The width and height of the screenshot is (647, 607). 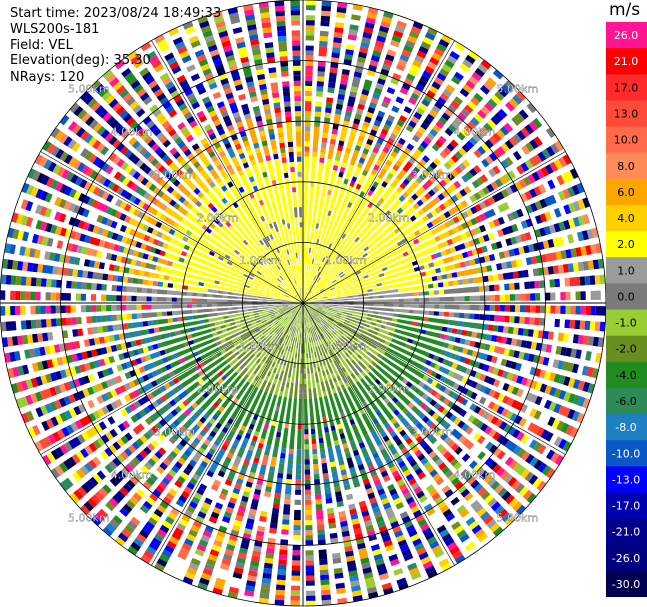 I want to click on colorbar-tick-label: -21.0, so click(x=626, y=532).